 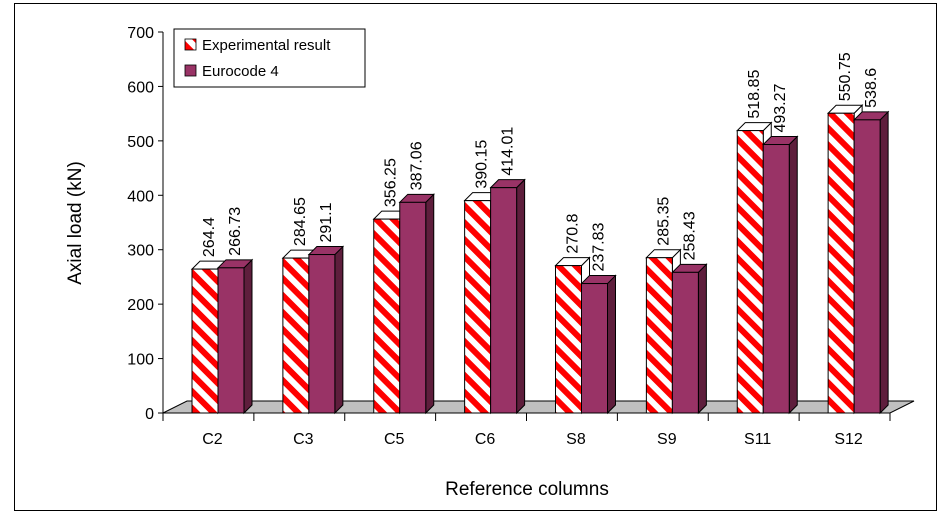 What do you see at coordinates (303, 439) in the screenshot?
I see `x-tick-label: C3` at bounding box center [303, 439].